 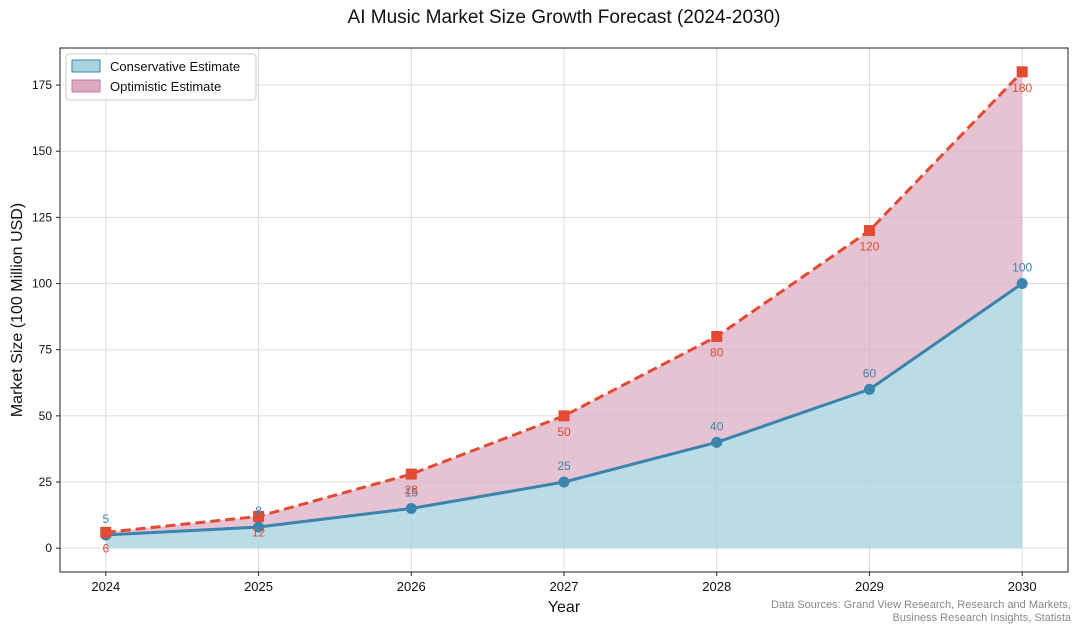 What do you see at coordinates (42, 85) in the screenshot?
I see `y-tick-label: 175` at bounding box center [42, 85].